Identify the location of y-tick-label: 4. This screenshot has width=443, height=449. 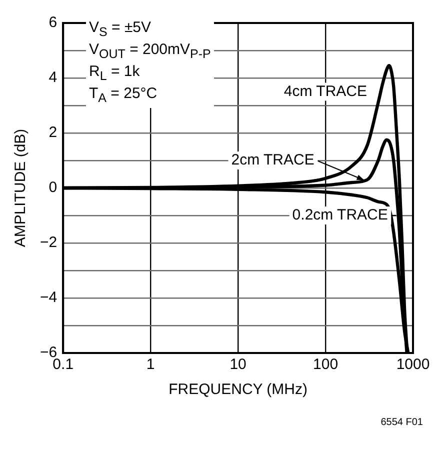
(53, 77).